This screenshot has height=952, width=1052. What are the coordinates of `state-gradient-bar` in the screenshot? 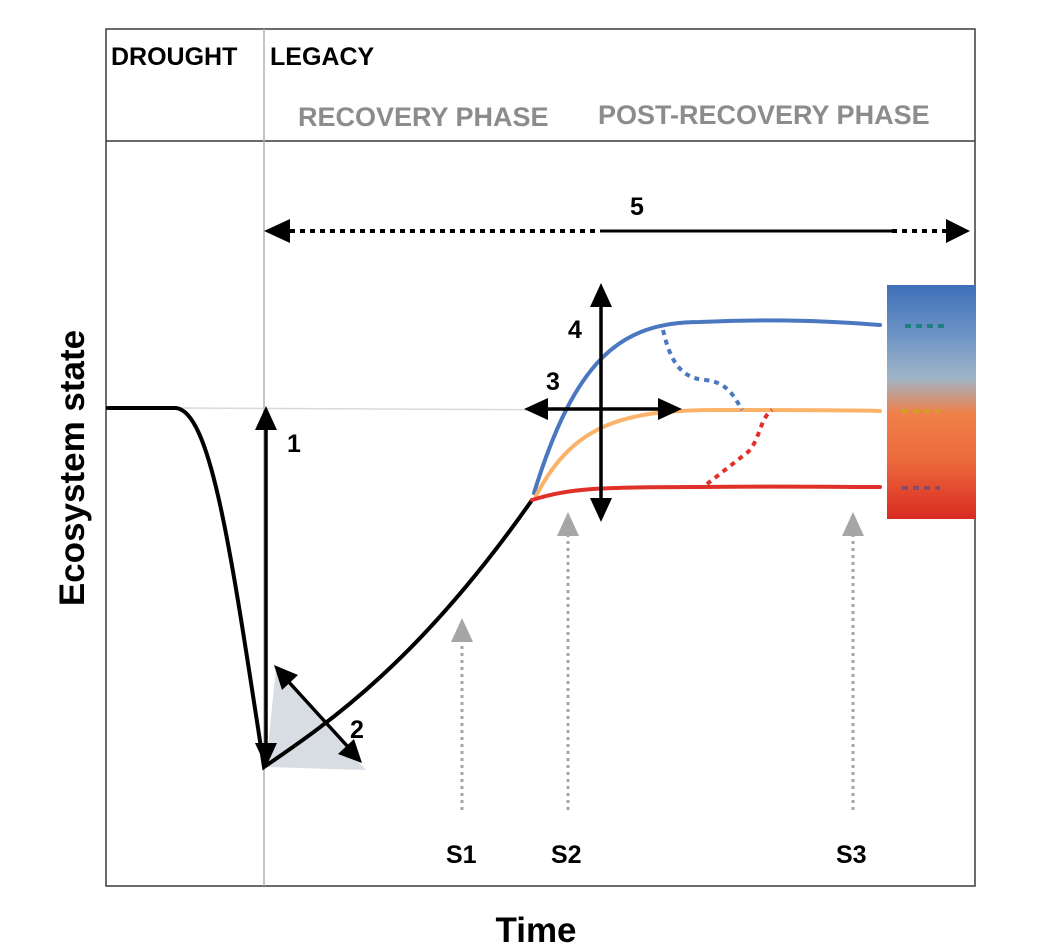 It's located at (931, 402).